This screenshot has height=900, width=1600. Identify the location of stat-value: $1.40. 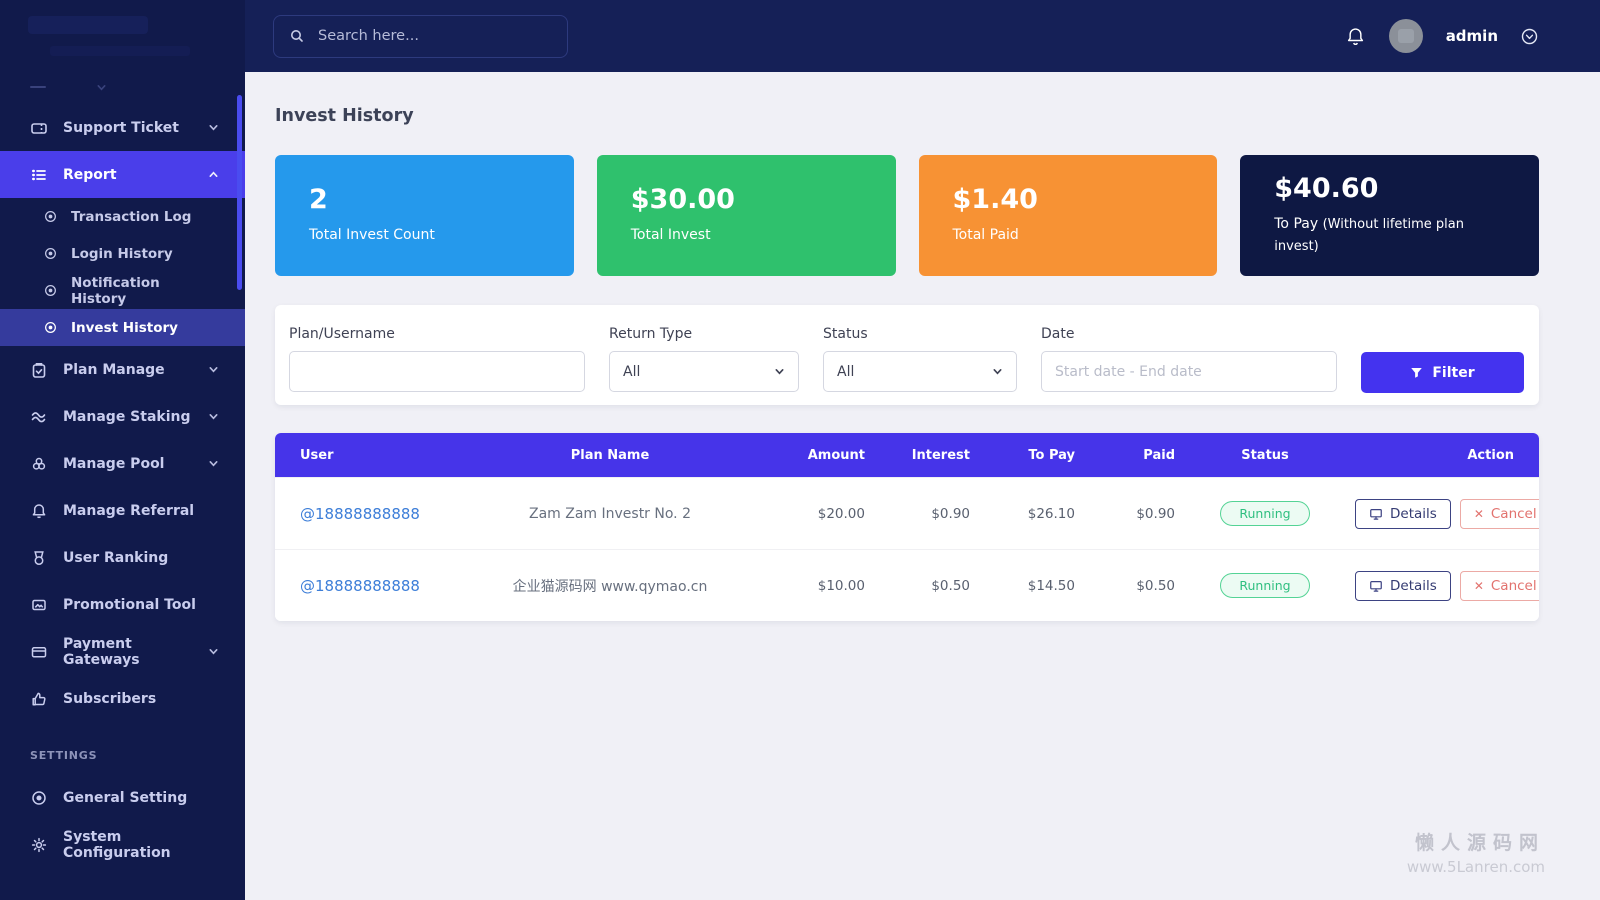
(995, 200).